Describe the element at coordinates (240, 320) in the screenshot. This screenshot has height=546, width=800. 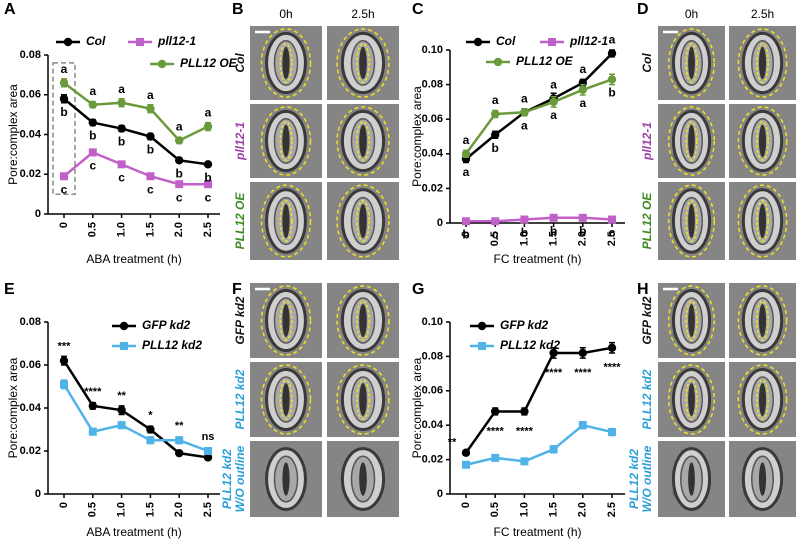
I see `row-label: GFP kd2` at that location.